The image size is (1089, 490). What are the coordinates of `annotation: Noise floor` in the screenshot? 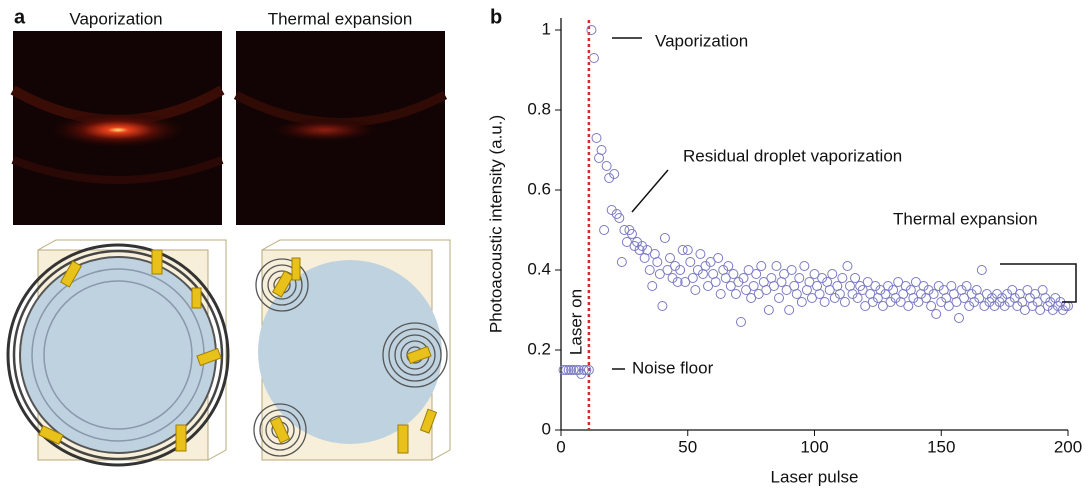 It's located at (673, 367).